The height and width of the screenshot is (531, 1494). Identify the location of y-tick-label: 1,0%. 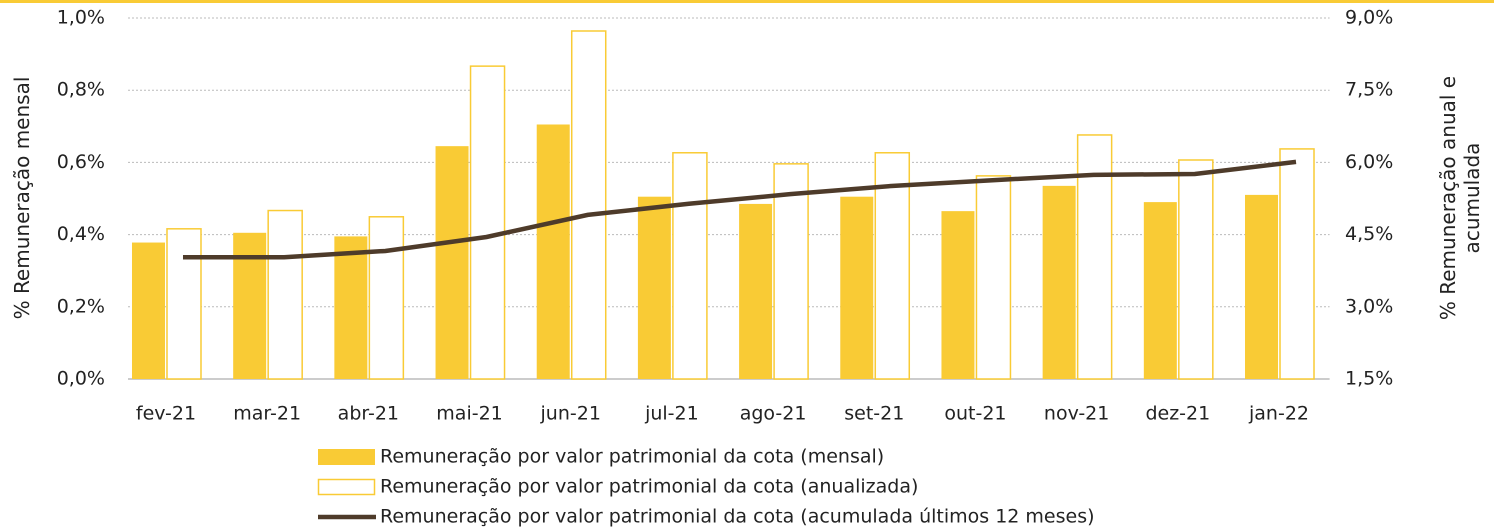
(81, 18).